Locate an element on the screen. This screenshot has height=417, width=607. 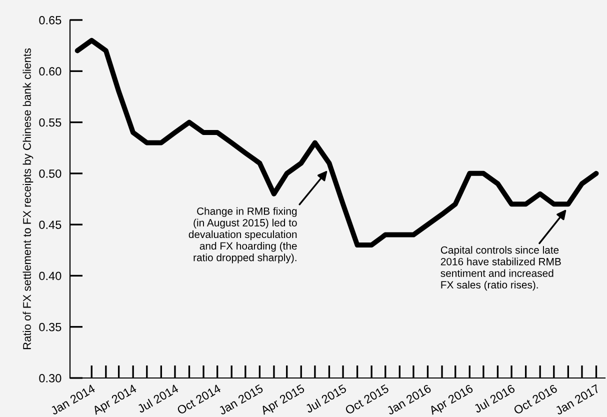
annotation: Capital controls since late 2016 have stabilized RMB sentiment and increased FX sales (ratio rises). is located at coordinates (500, 268).